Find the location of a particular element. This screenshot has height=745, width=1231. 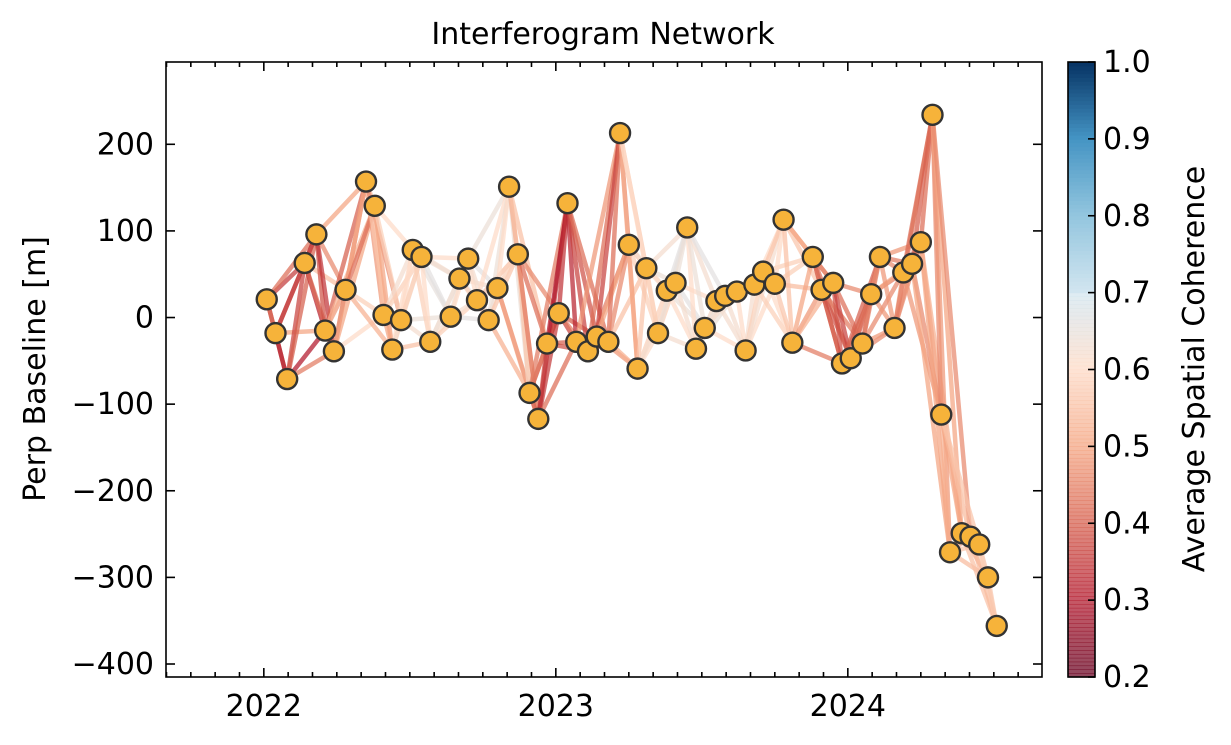

y-tick-label: −400 is located at coordinates (113, 664).